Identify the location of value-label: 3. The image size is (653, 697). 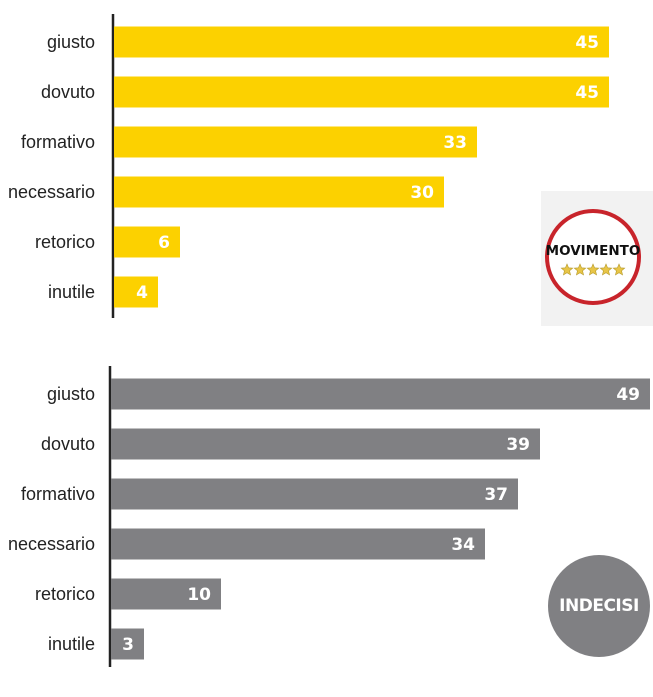
(128, 645).